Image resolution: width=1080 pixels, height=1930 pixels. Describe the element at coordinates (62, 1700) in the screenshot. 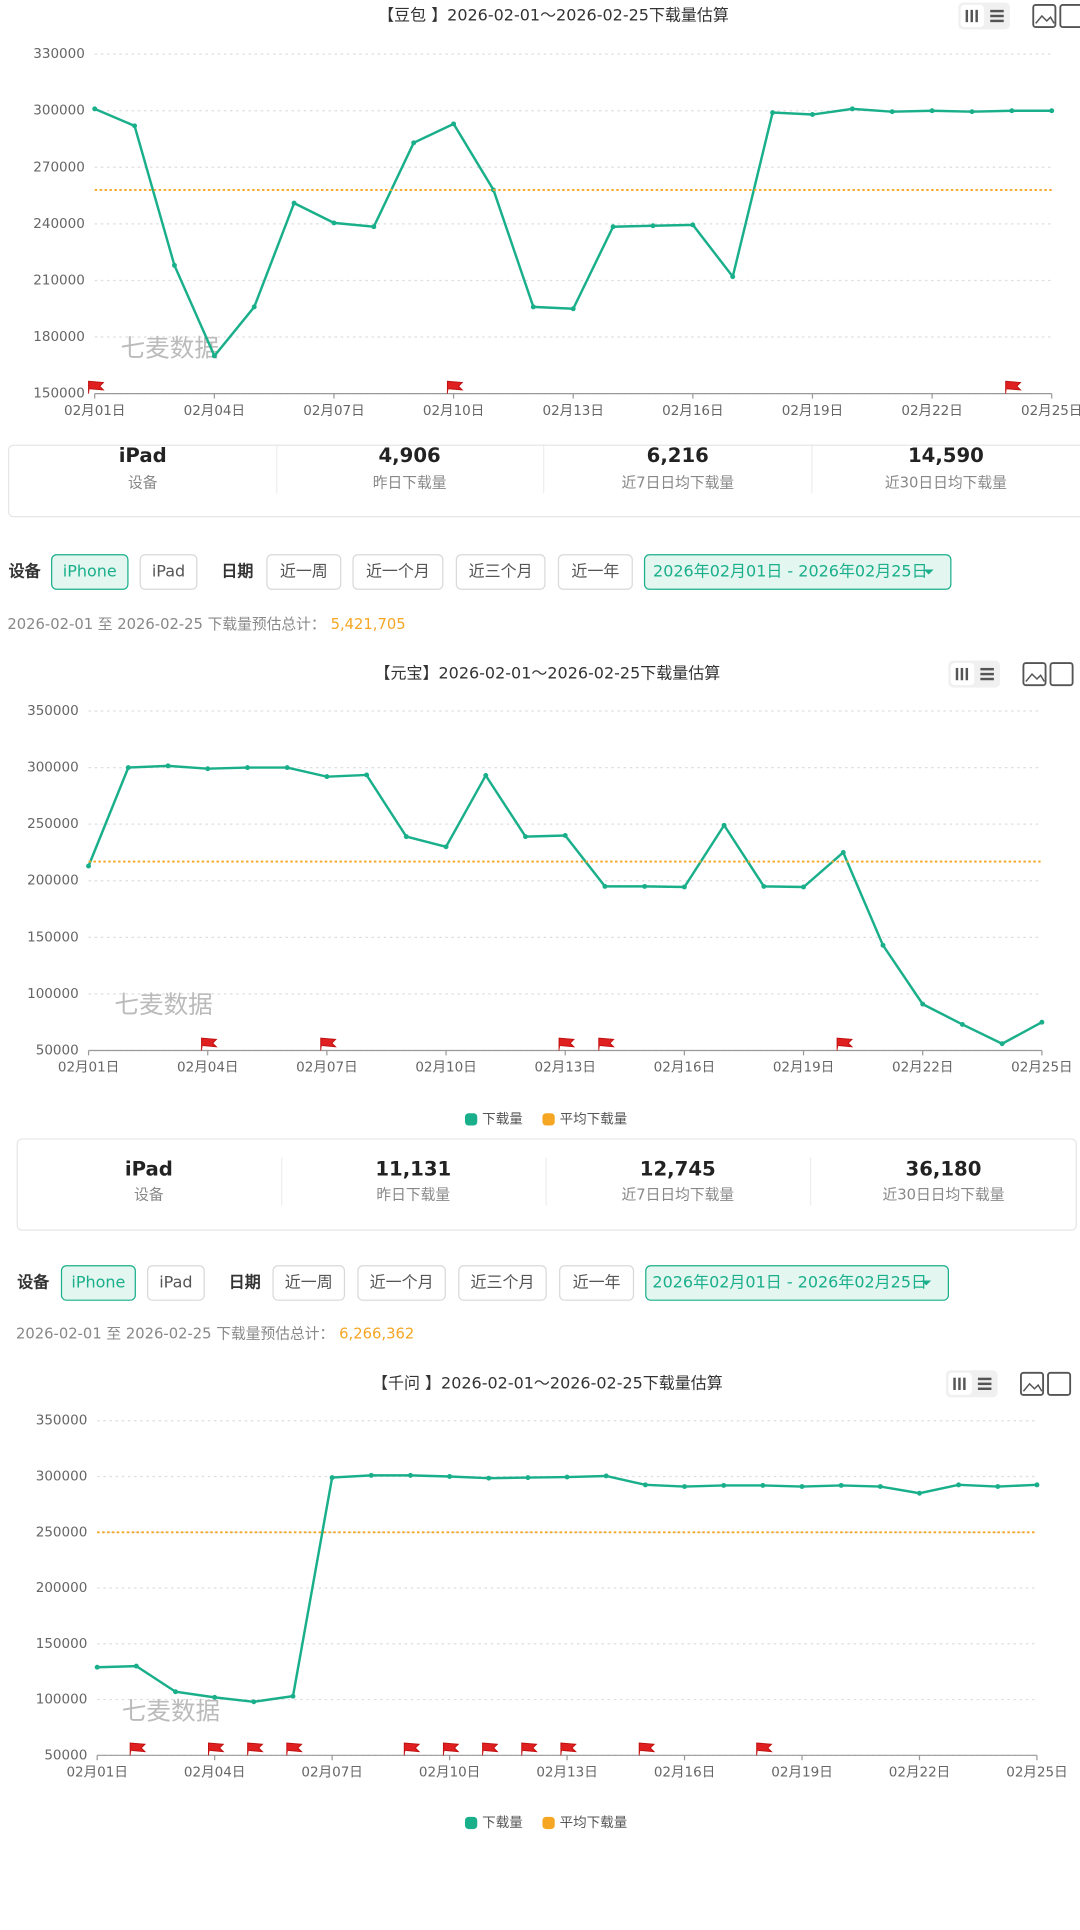

I see `y-tick-label: 100000` at that location.